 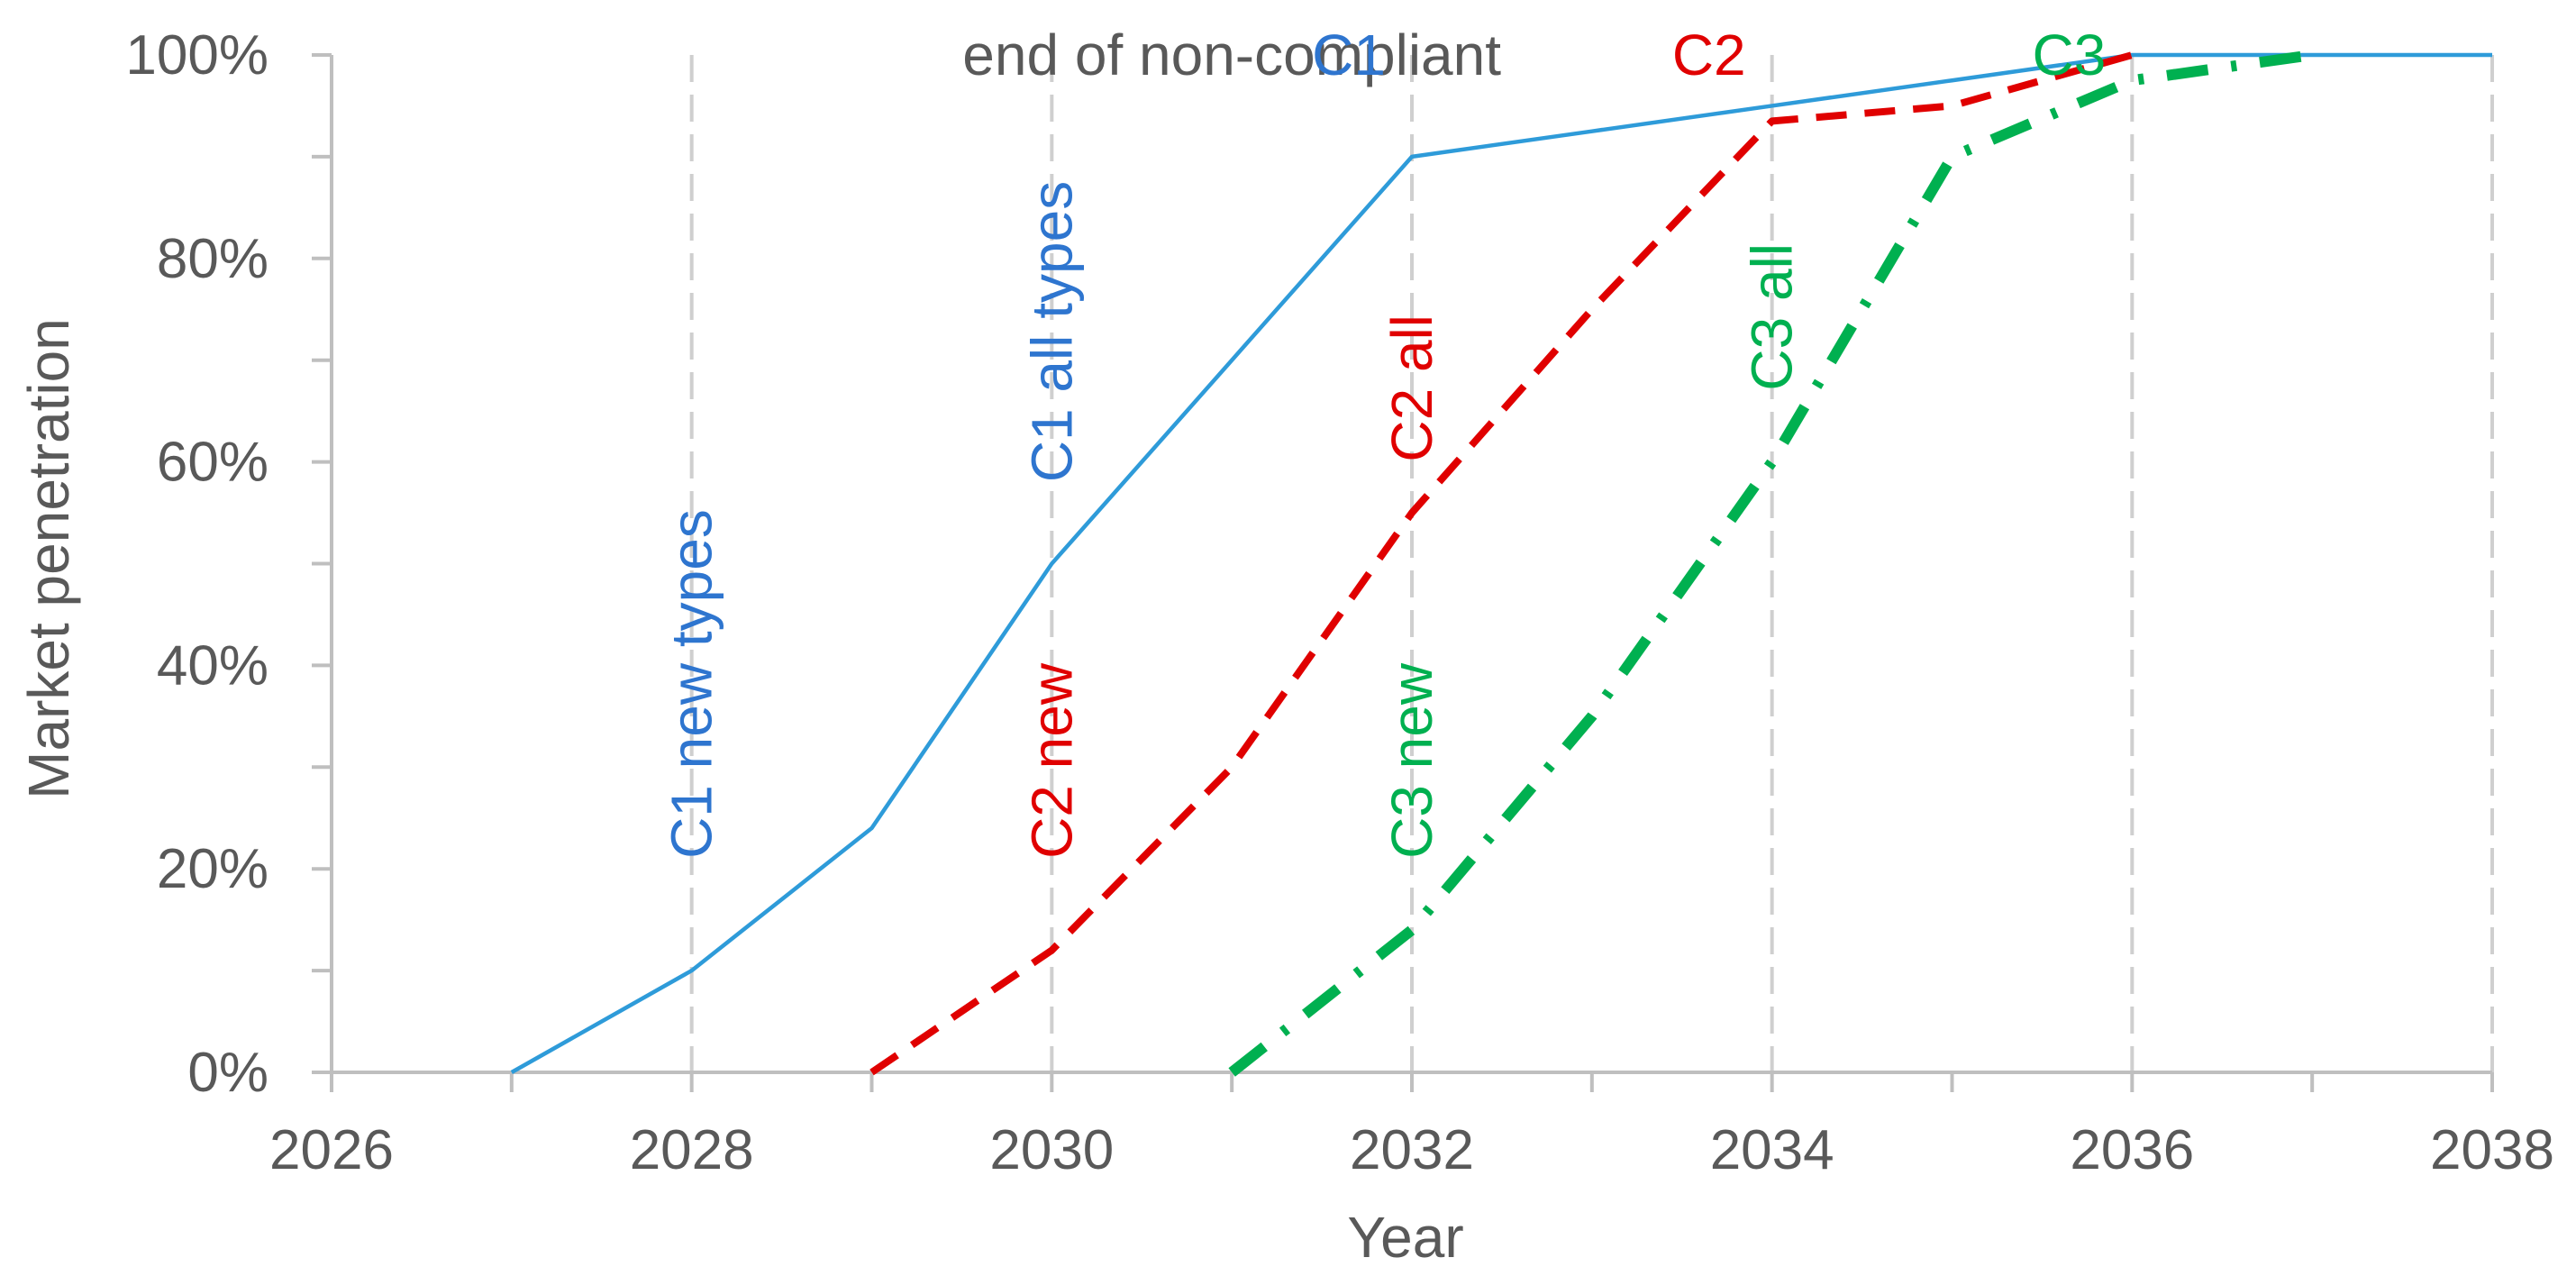 What do you see at coordinates (213, 666) in the screenshot?
I see `y-tick-label-40: 40%` at bounding box center [213, 666].